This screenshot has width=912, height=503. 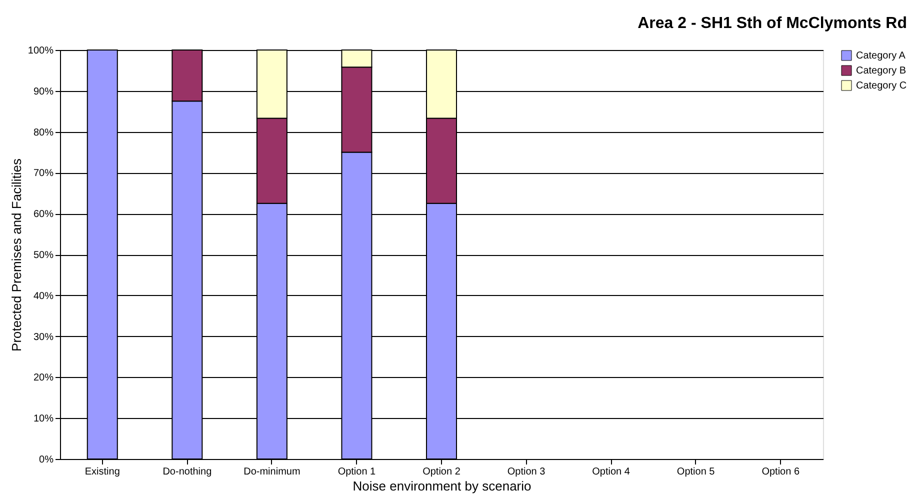 What do you see at coordinates (43, 378) in the screenshot?
I see `y-tick-label: 20%` at bounding box center [43, 378].